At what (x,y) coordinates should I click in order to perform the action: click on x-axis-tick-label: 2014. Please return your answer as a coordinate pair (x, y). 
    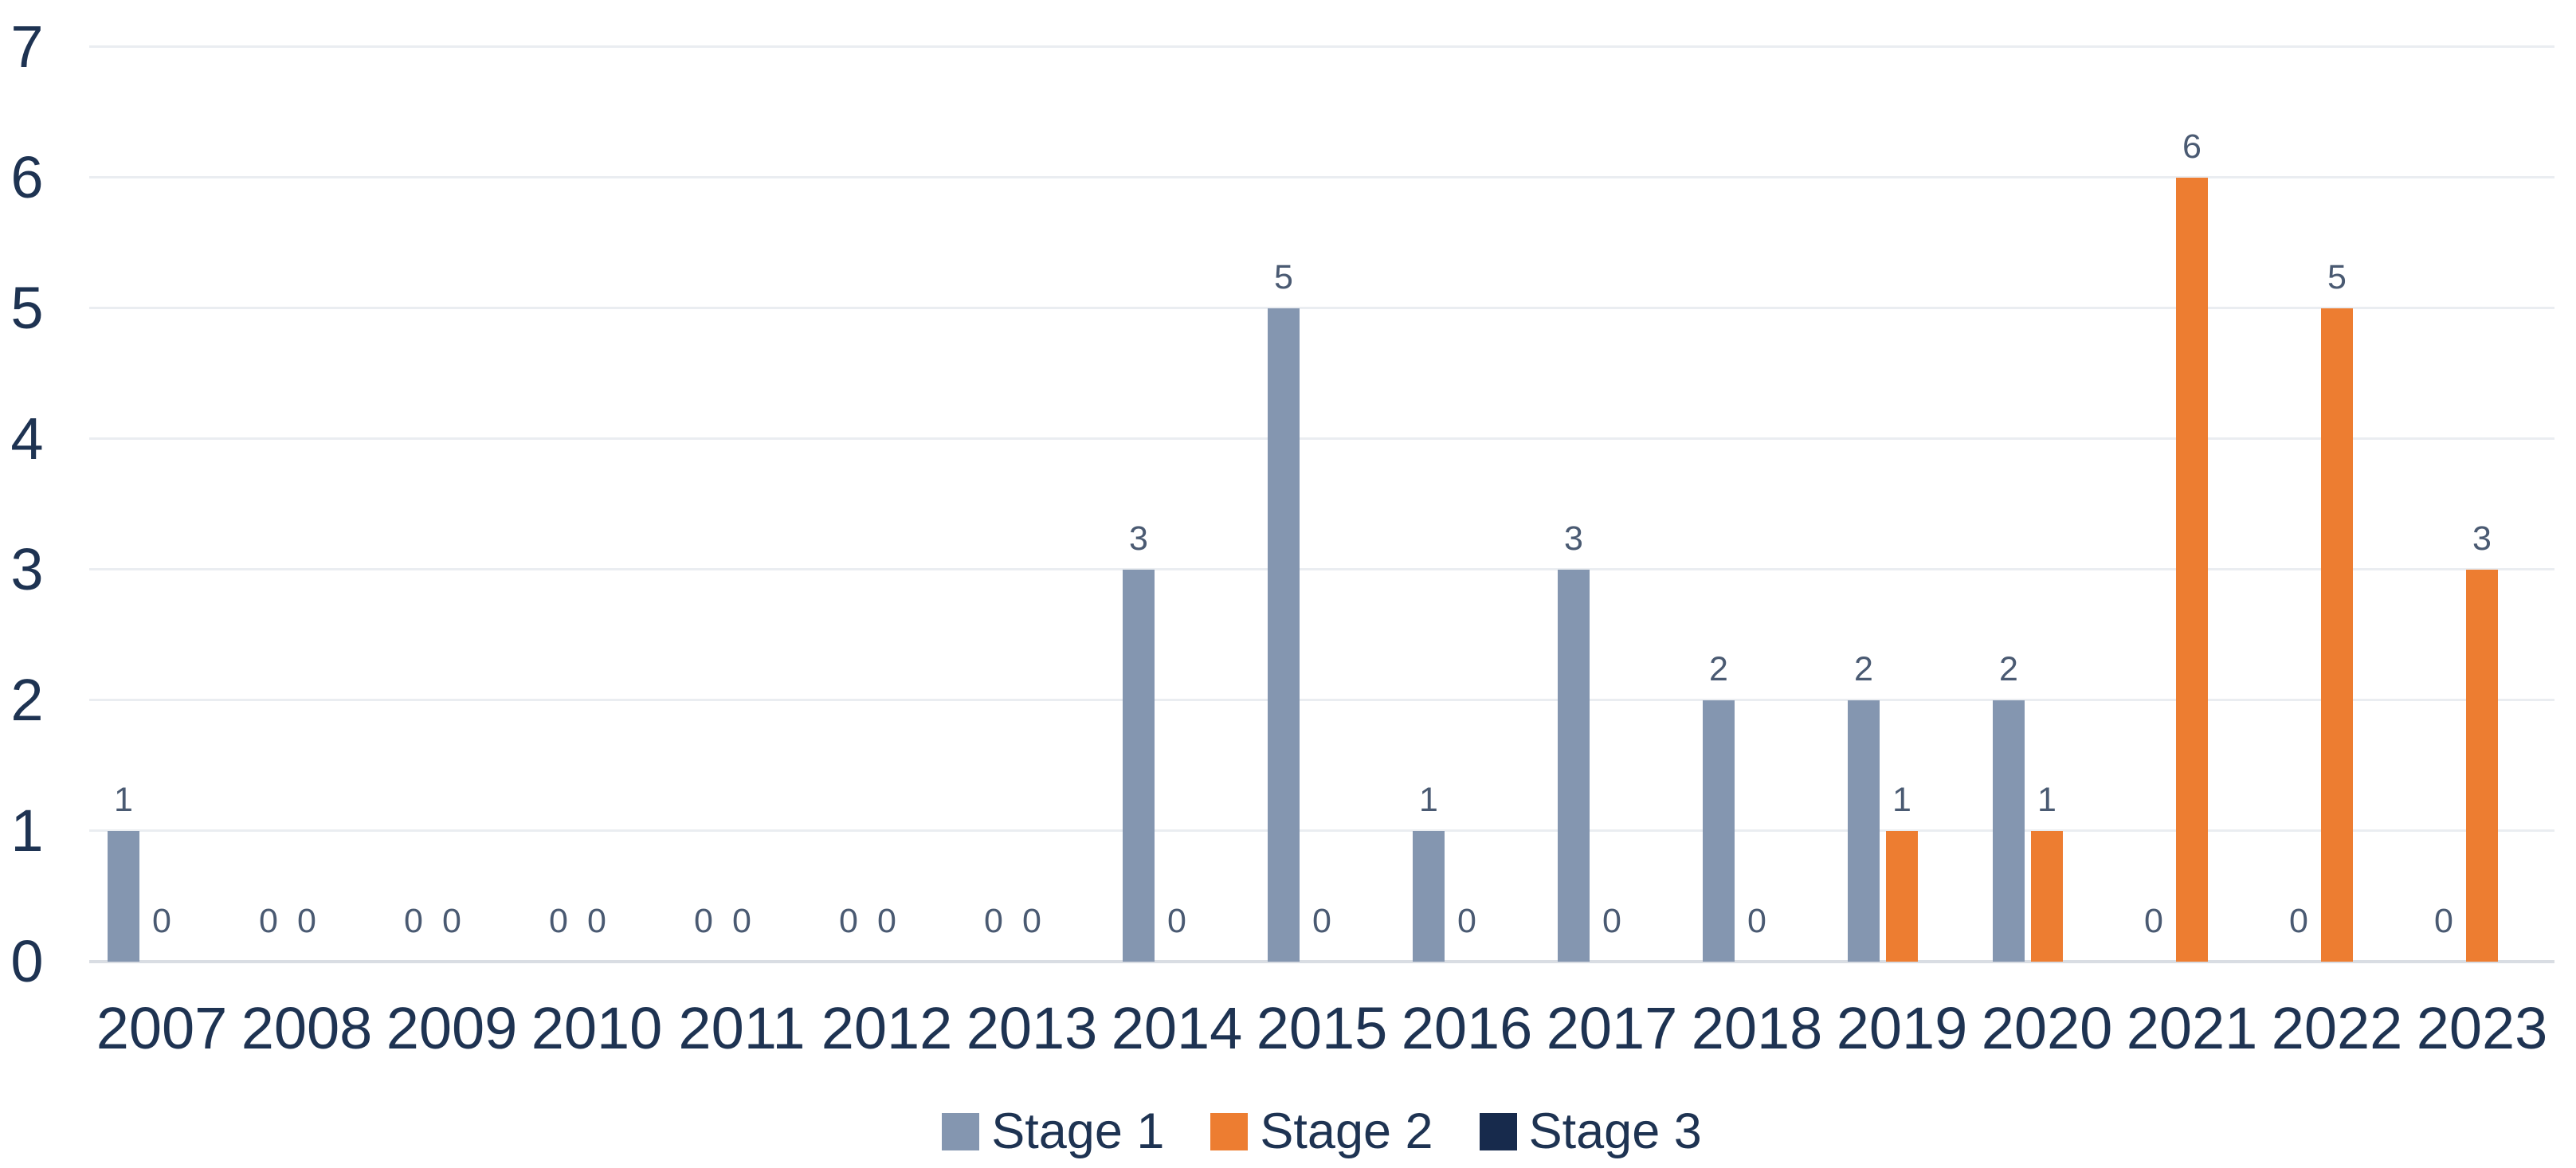
    Looking at the image, I should click on (1177, 1028).